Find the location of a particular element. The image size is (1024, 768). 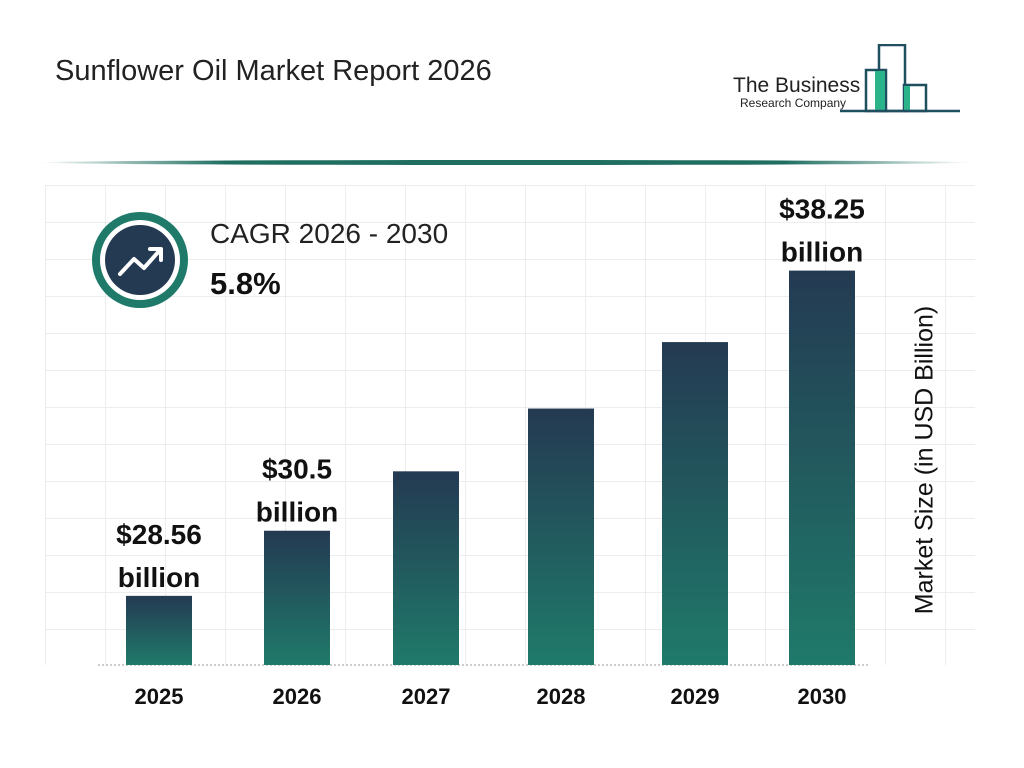

data-label: $38.25 is located at coordinates (822, 209).